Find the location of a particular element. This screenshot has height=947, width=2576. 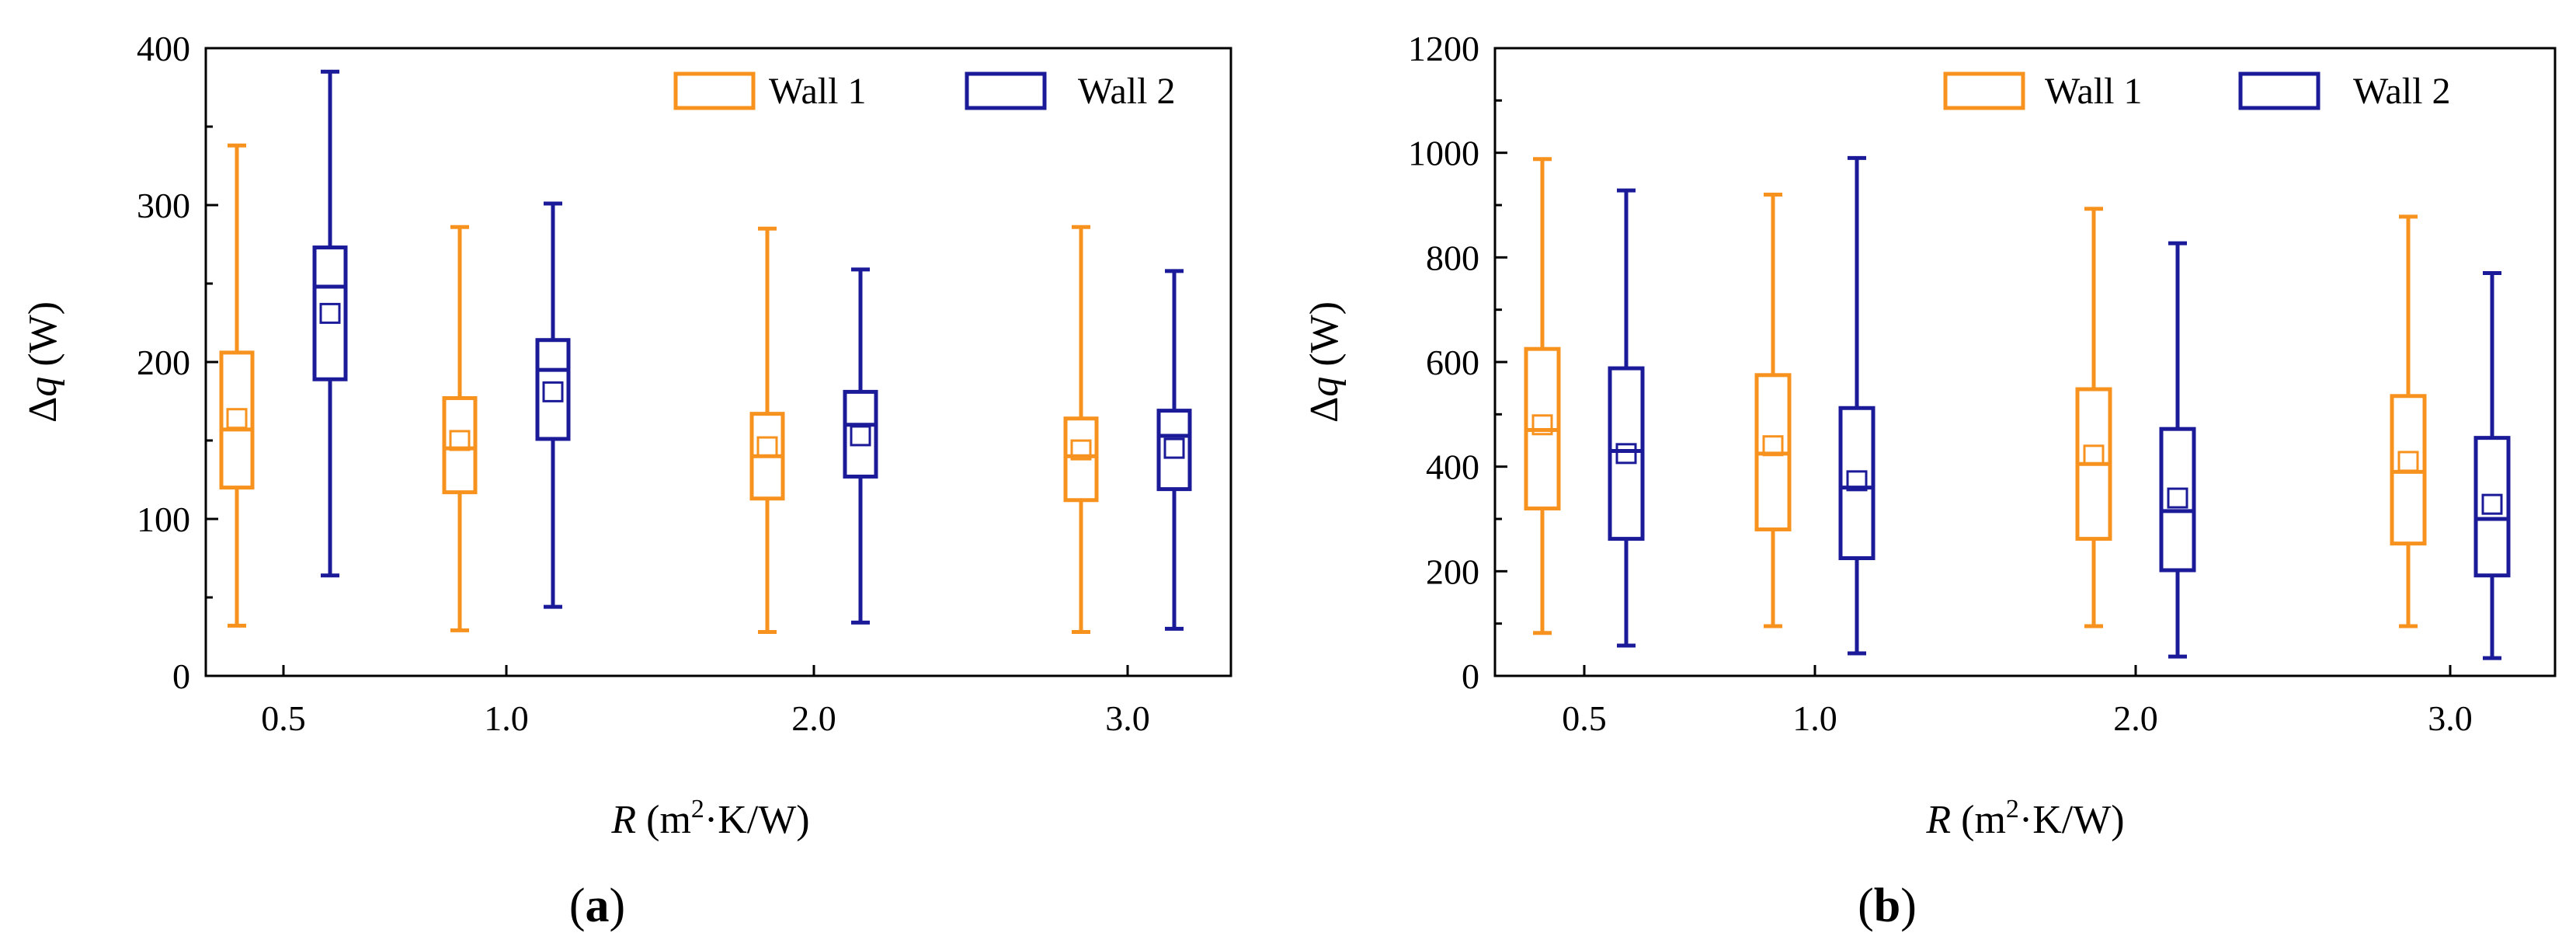

y-tick-label: 1200 is located at coordinates (1443, 48).